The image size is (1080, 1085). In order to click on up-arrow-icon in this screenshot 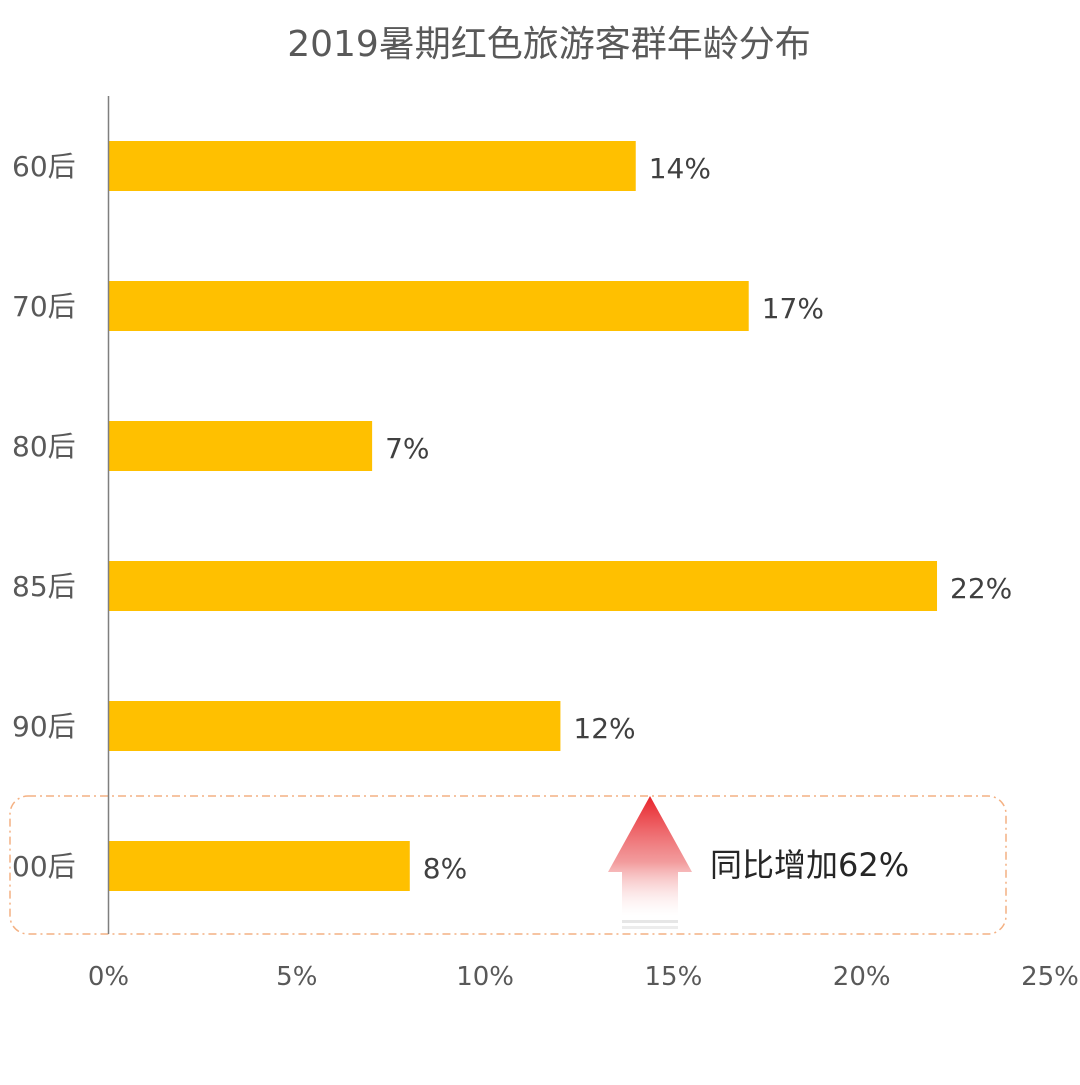, I will do `click(650, 856)`.